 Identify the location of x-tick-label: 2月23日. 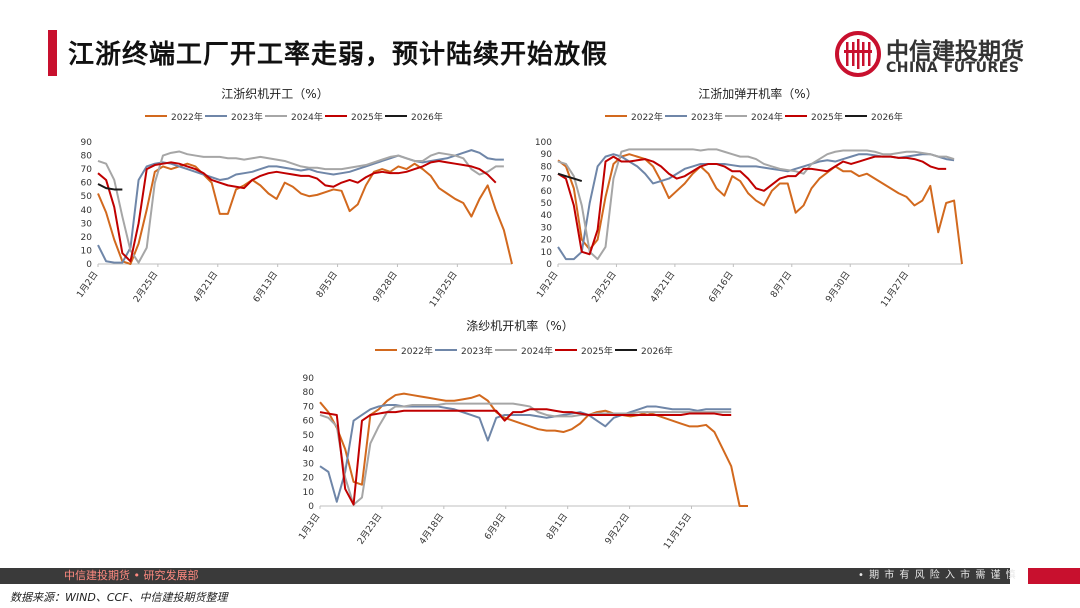
(369, 528).